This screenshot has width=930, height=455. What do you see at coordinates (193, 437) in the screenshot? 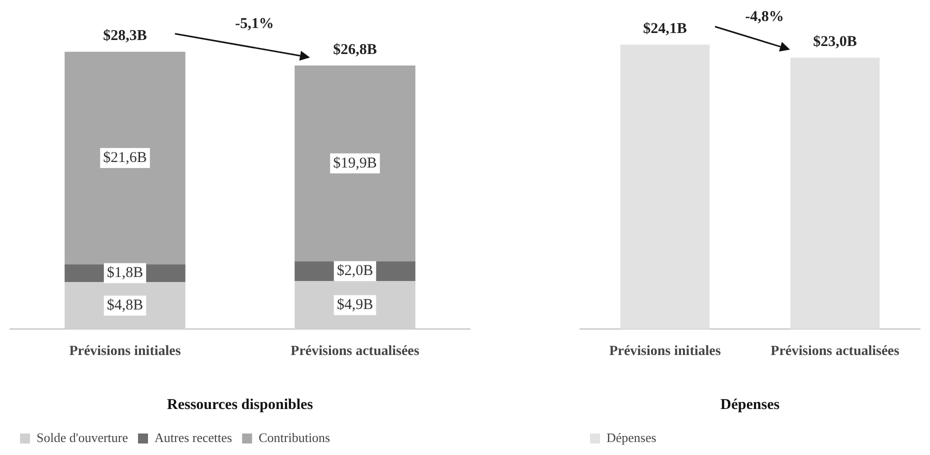
I see `legend-label: Autres recettes` at bounding box center [193, 437].